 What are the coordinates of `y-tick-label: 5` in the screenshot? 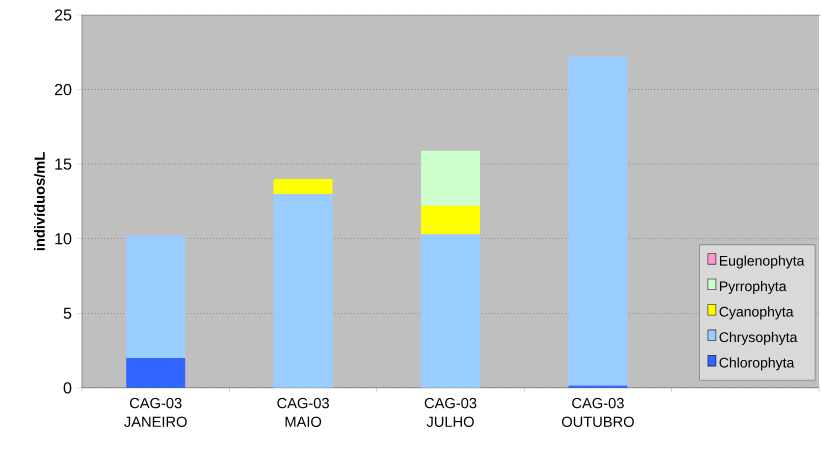 It's located at (68, 313).